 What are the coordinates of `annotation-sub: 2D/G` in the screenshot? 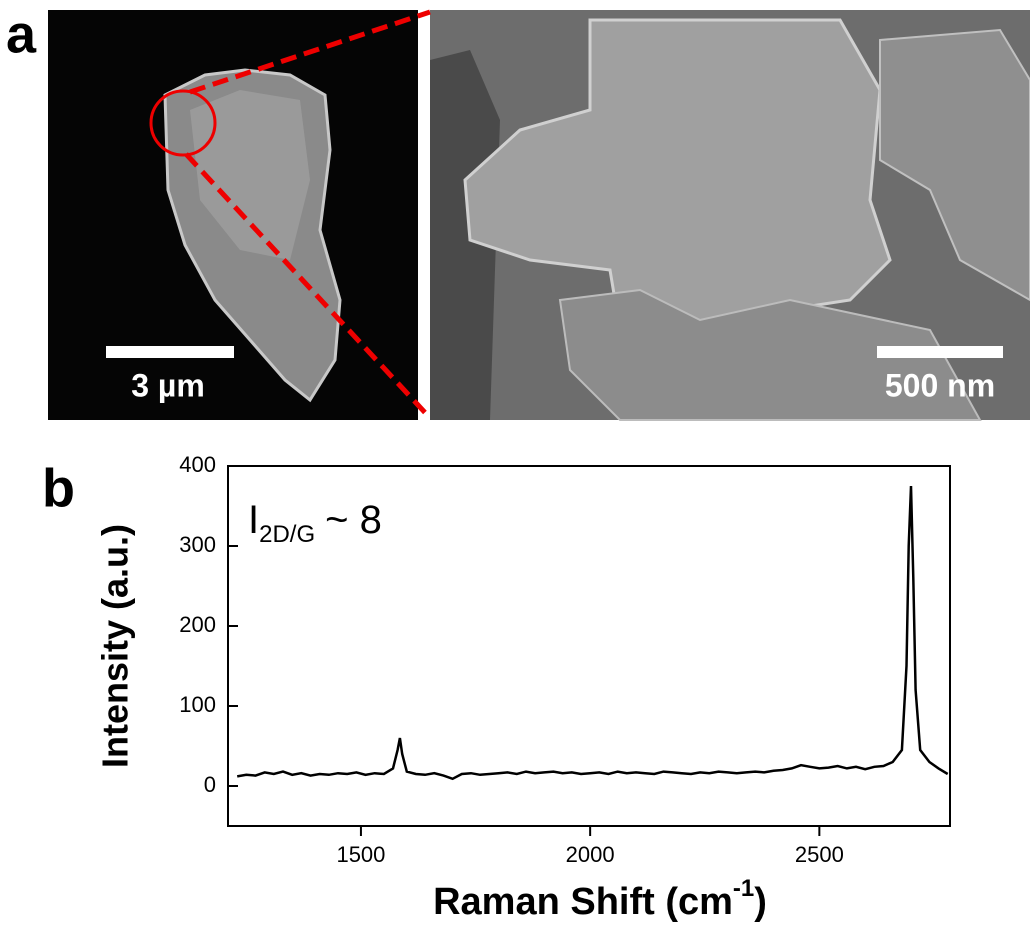 It's located at (287, 534).